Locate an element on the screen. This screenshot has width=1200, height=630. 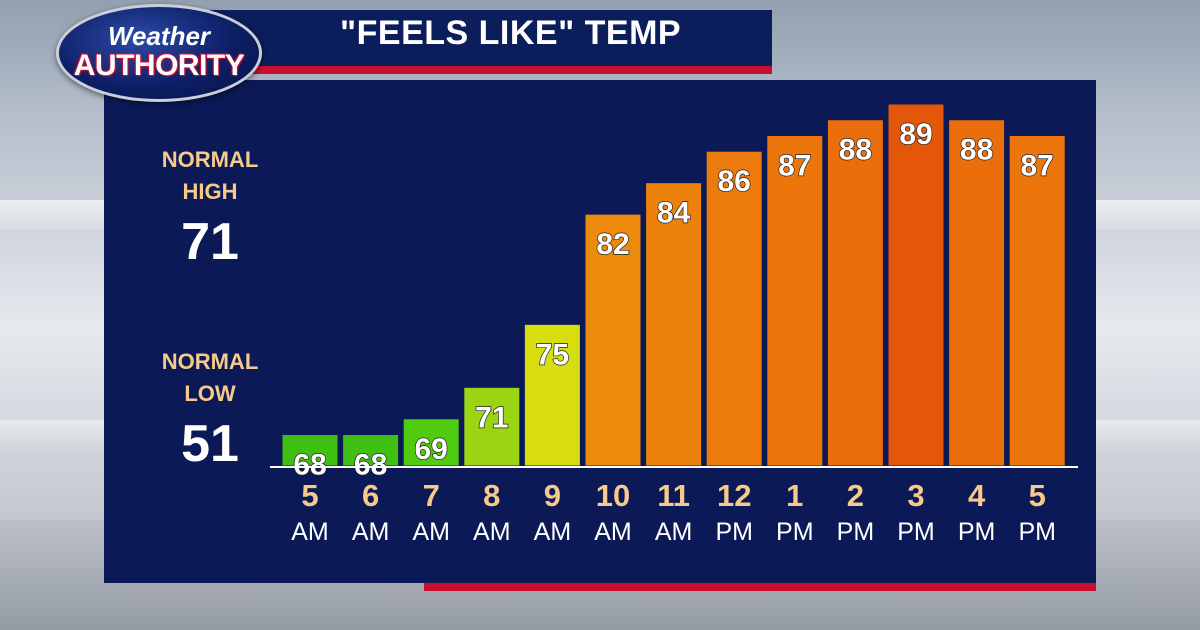
logo-text-weather: Weather is located at coordinates (159, 36).